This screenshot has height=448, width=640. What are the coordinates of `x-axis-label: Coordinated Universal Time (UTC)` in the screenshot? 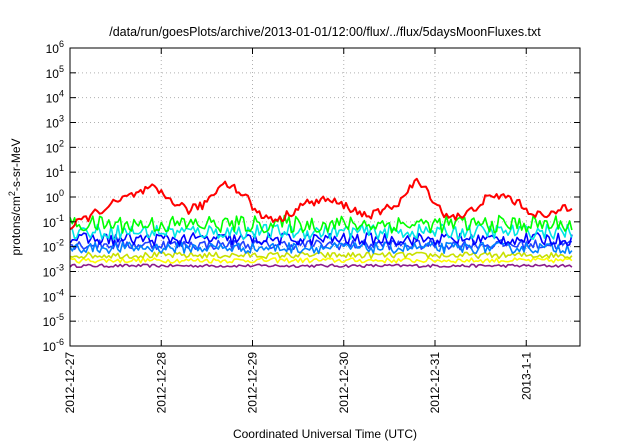 It's located at (325, 434).